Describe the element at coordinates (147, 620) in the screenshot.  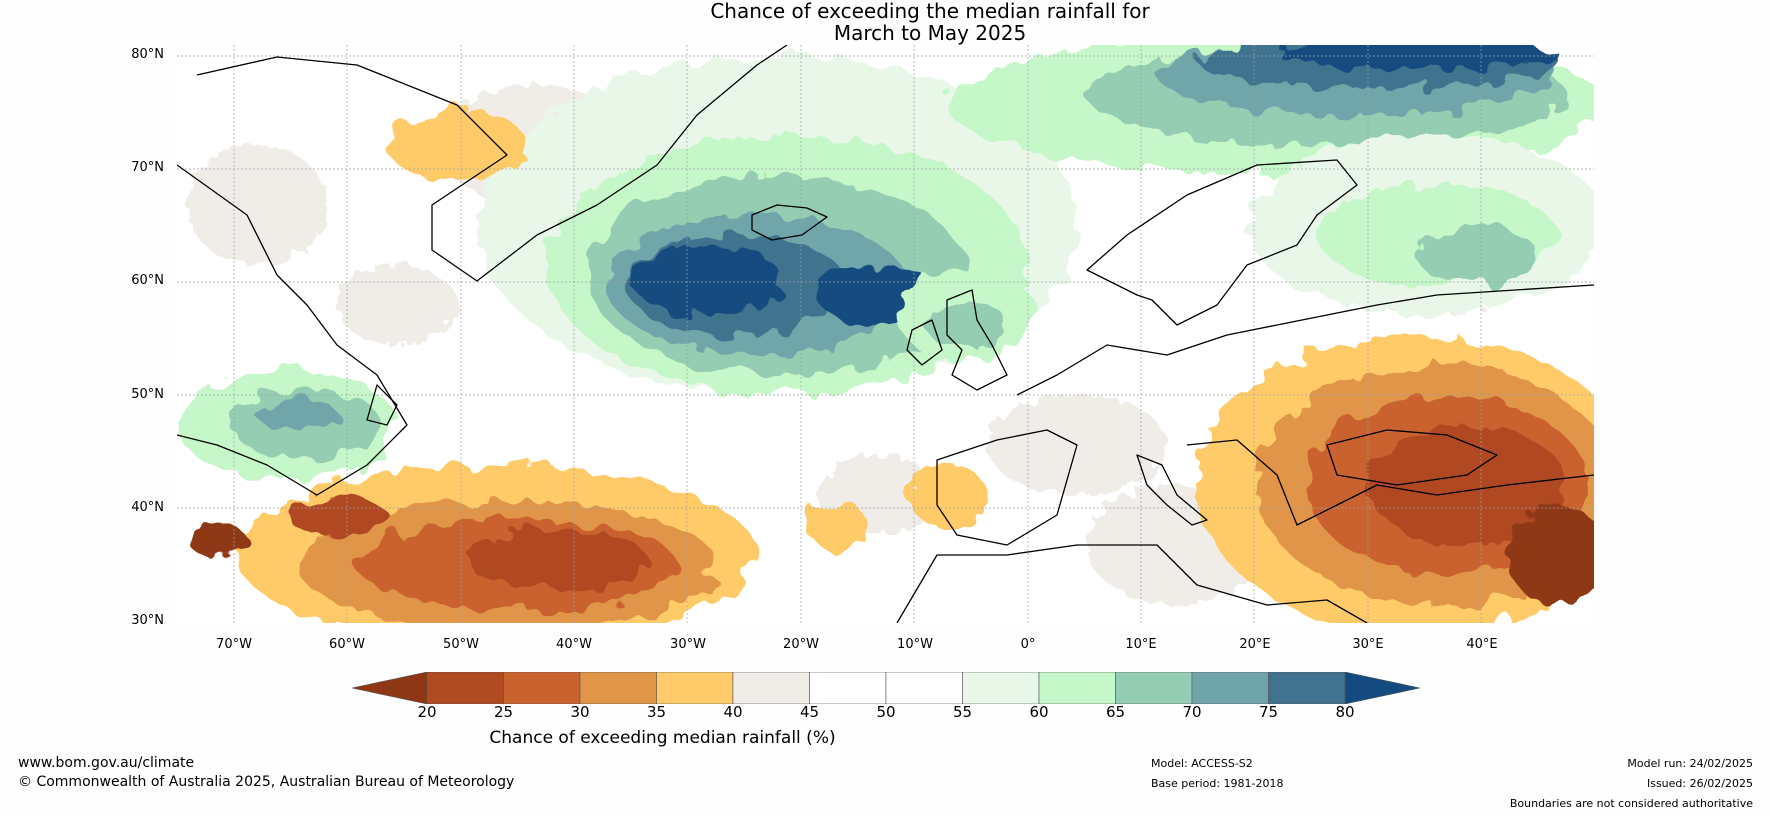
I see `lat-label-30n: 30°N` at that location.